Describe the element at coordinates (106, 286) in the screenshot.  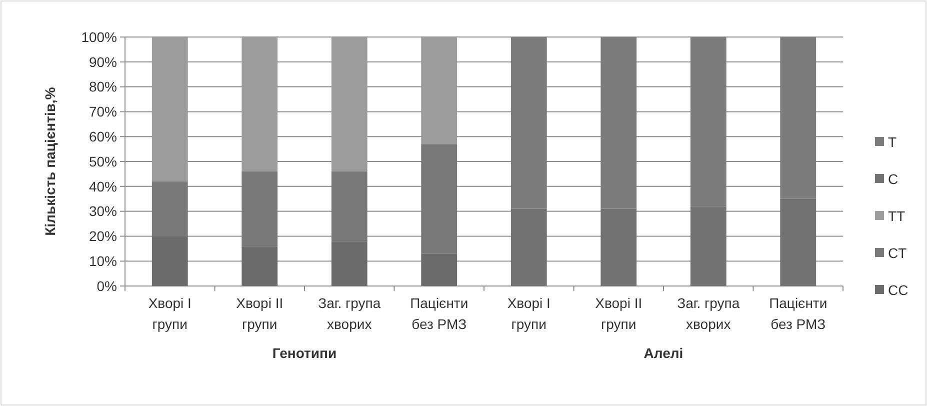
I see `y-tick-label: 0%` at that location.